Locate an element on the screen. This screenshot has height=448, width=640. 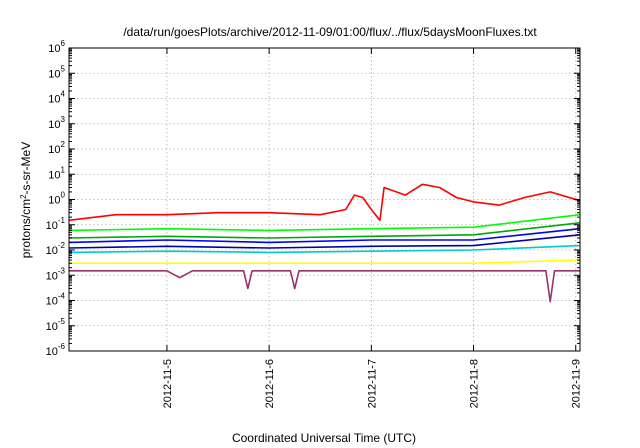
x-tick-label: 2012-11-8 is located at coordinates (475, 383).